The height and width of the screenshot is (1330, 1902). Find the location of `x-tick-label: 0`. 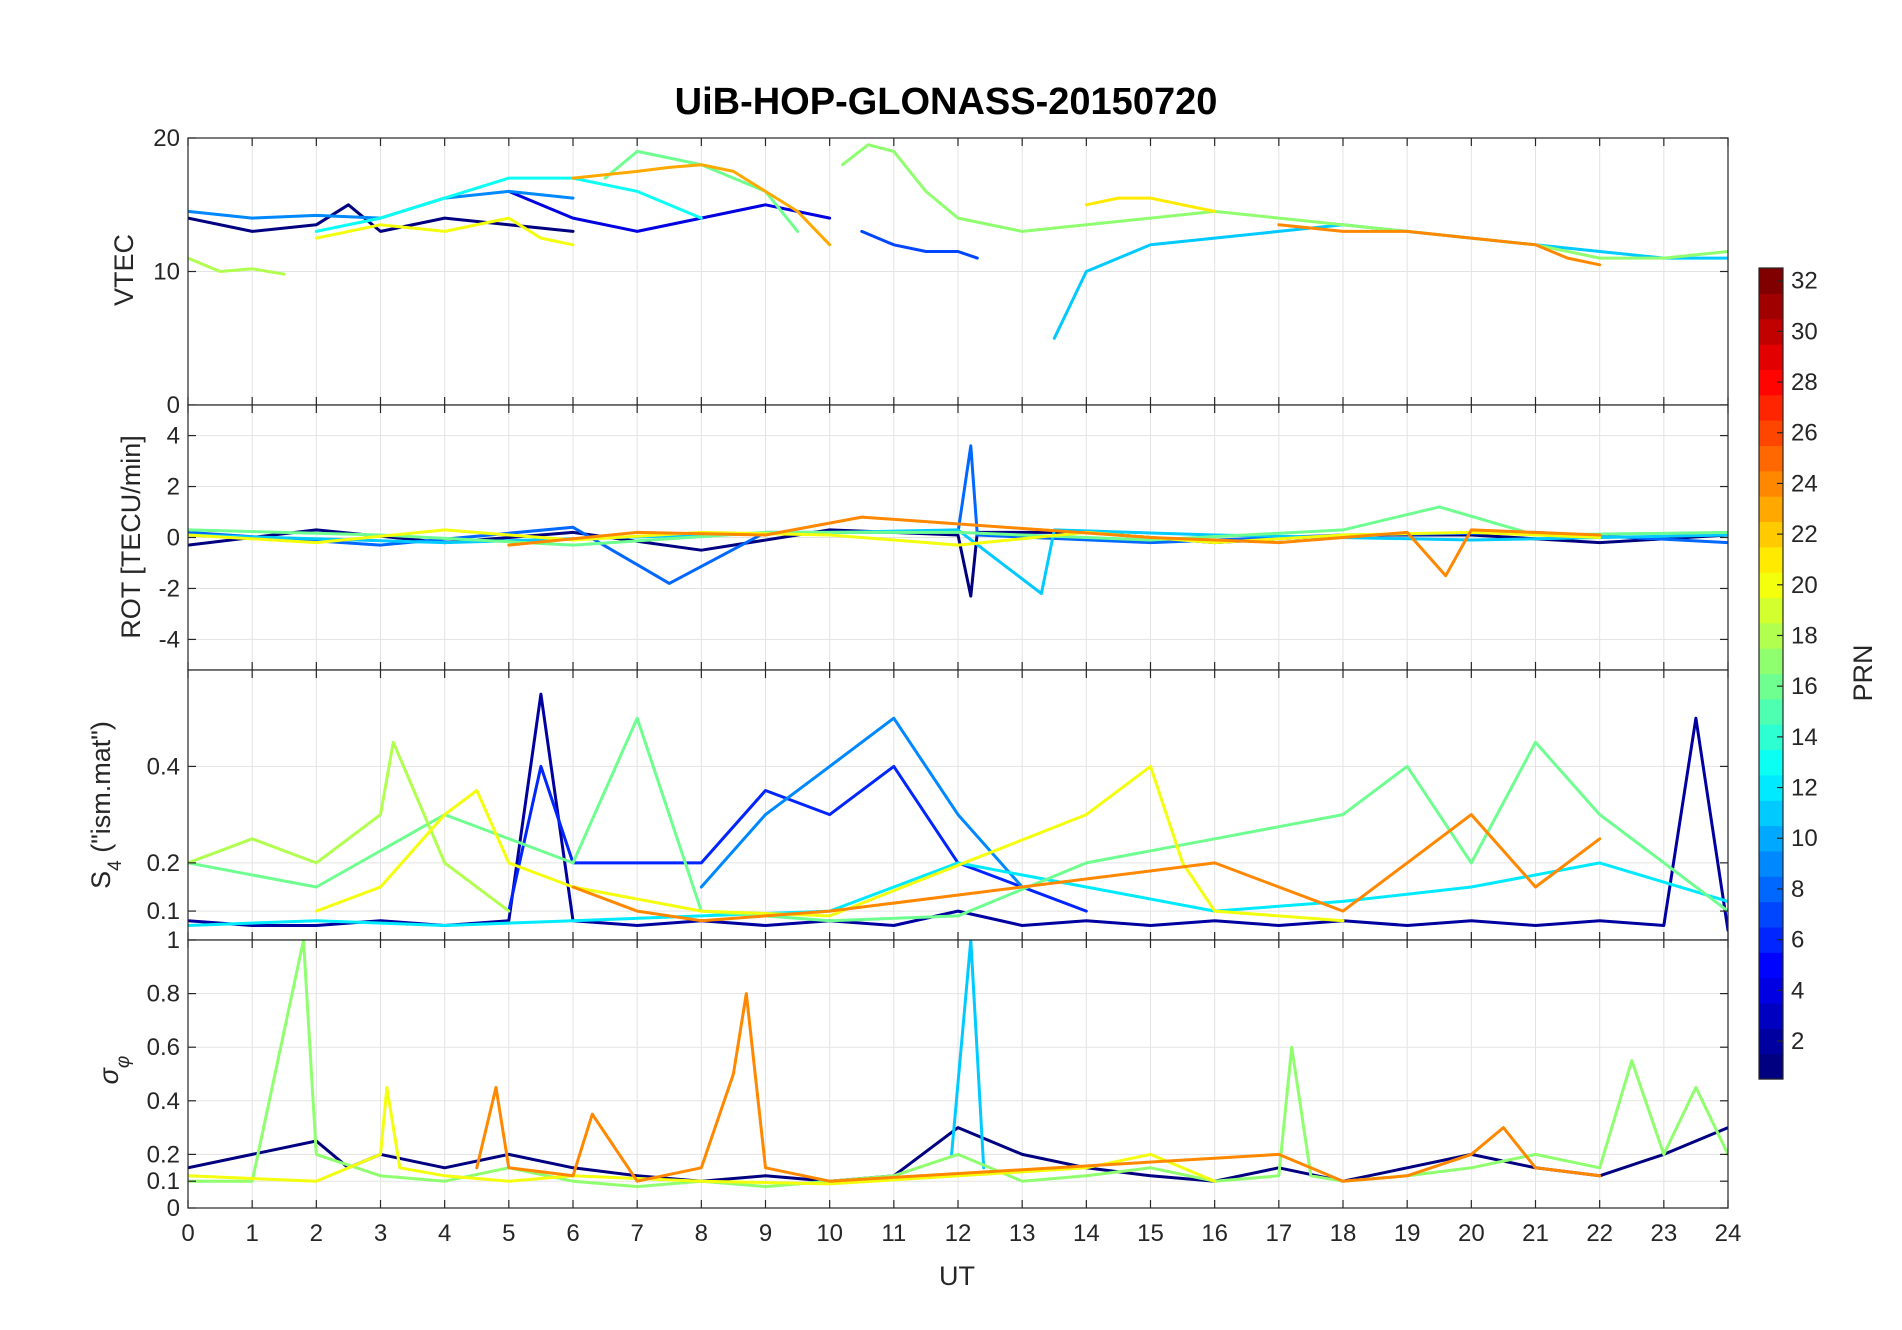

x-tick-label: 0 is located at coordinates (187, 1233).